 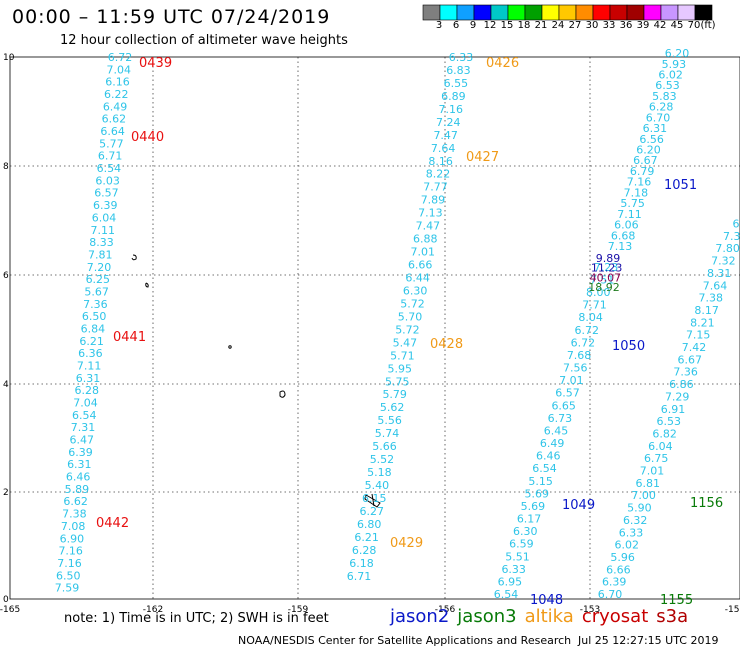 I want to click on swh-value: 6.91, so click(x=673, y=409).